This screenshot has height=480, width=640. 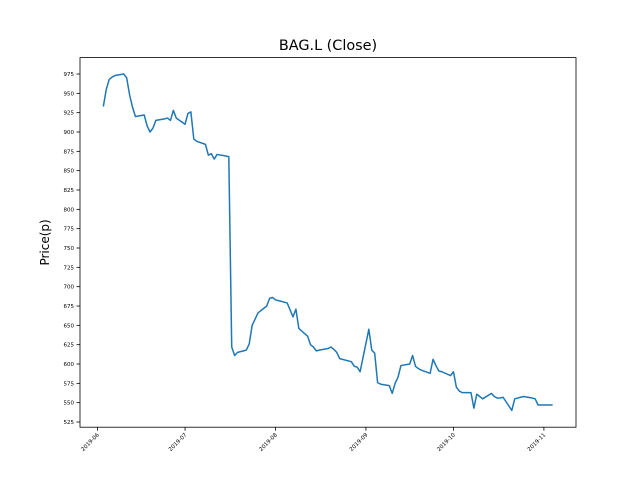 I want to click on y-axis-label: Price(p), so click(x=45, y=242).